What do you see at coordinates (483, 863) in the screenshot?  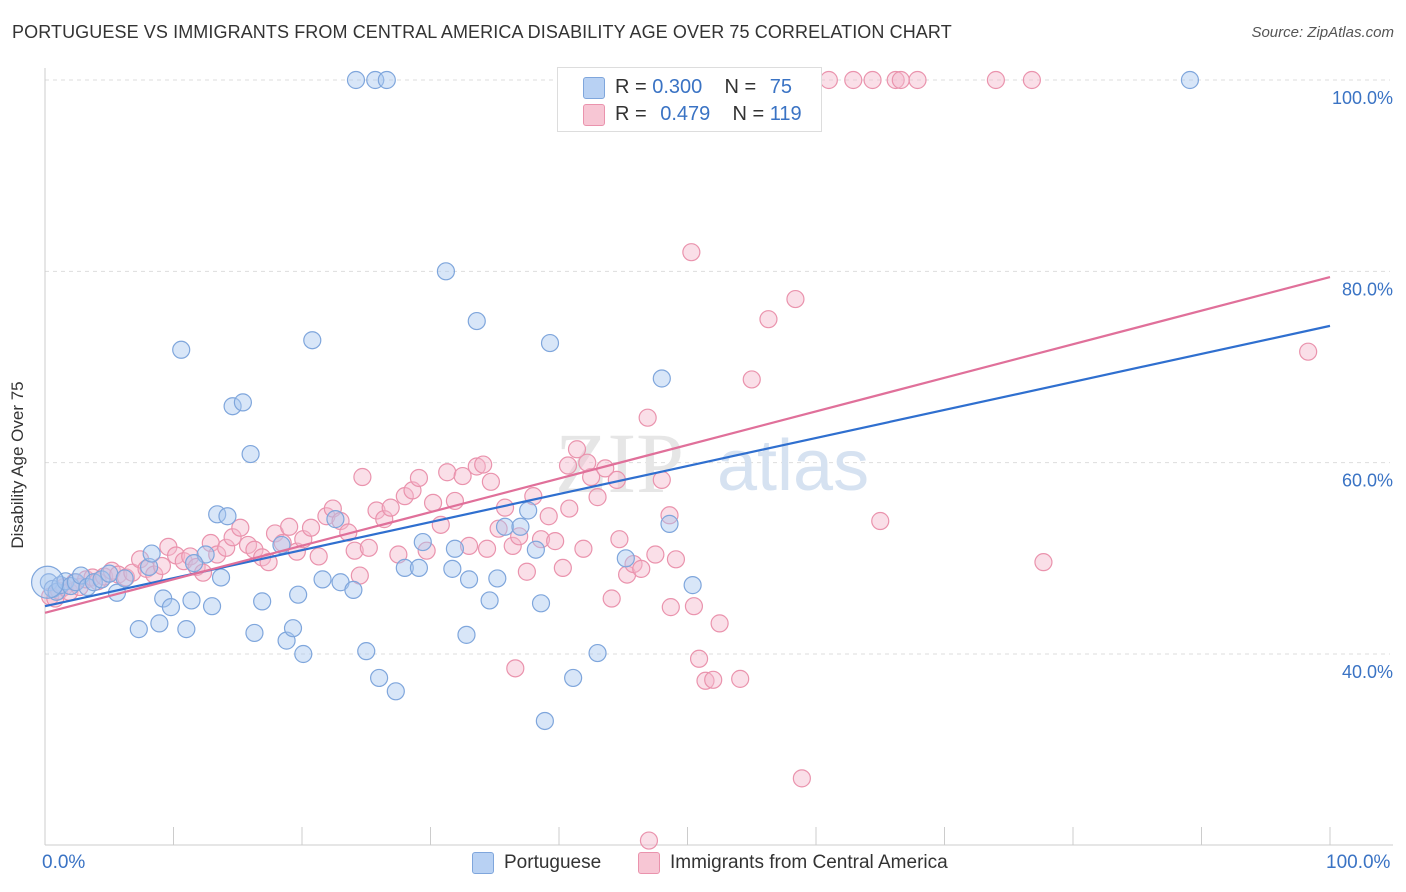 I see `bottom-legend-swatch-blue` at bounding box center [483, 863].